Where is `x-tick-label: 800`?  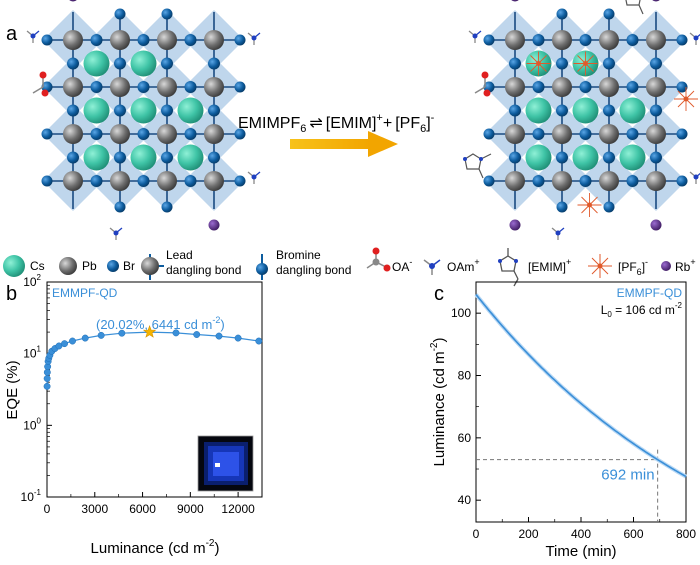
x-tick-label: 800 is located at coordinates (686, 534).